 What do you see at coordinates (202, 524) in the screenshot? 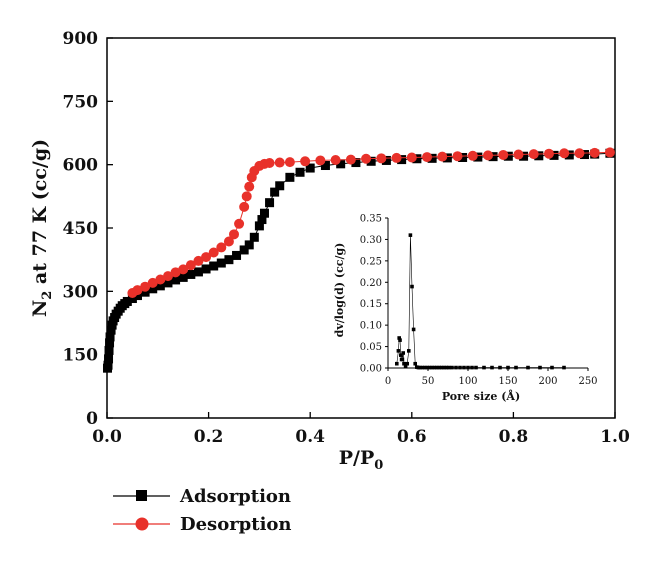
I see `legend-entry-desorption: Desorption` at bounding box center [202, 524].